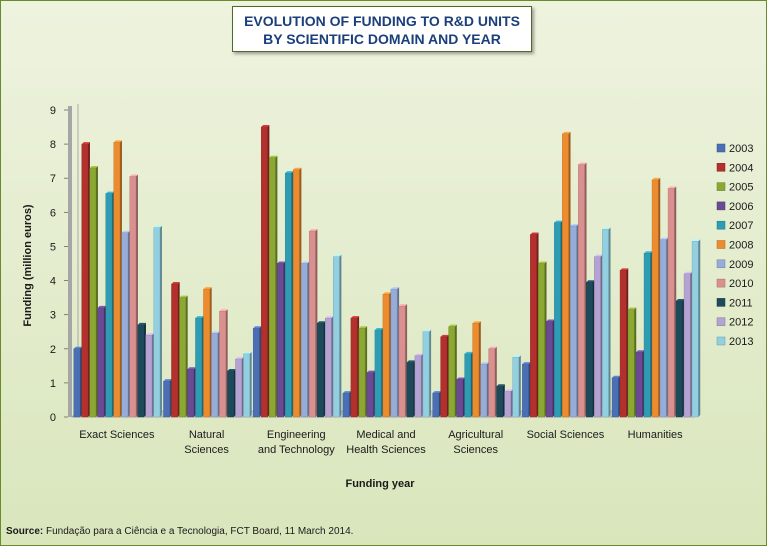  I want to click on legend-label-2003: 2003, so click(741, 149).